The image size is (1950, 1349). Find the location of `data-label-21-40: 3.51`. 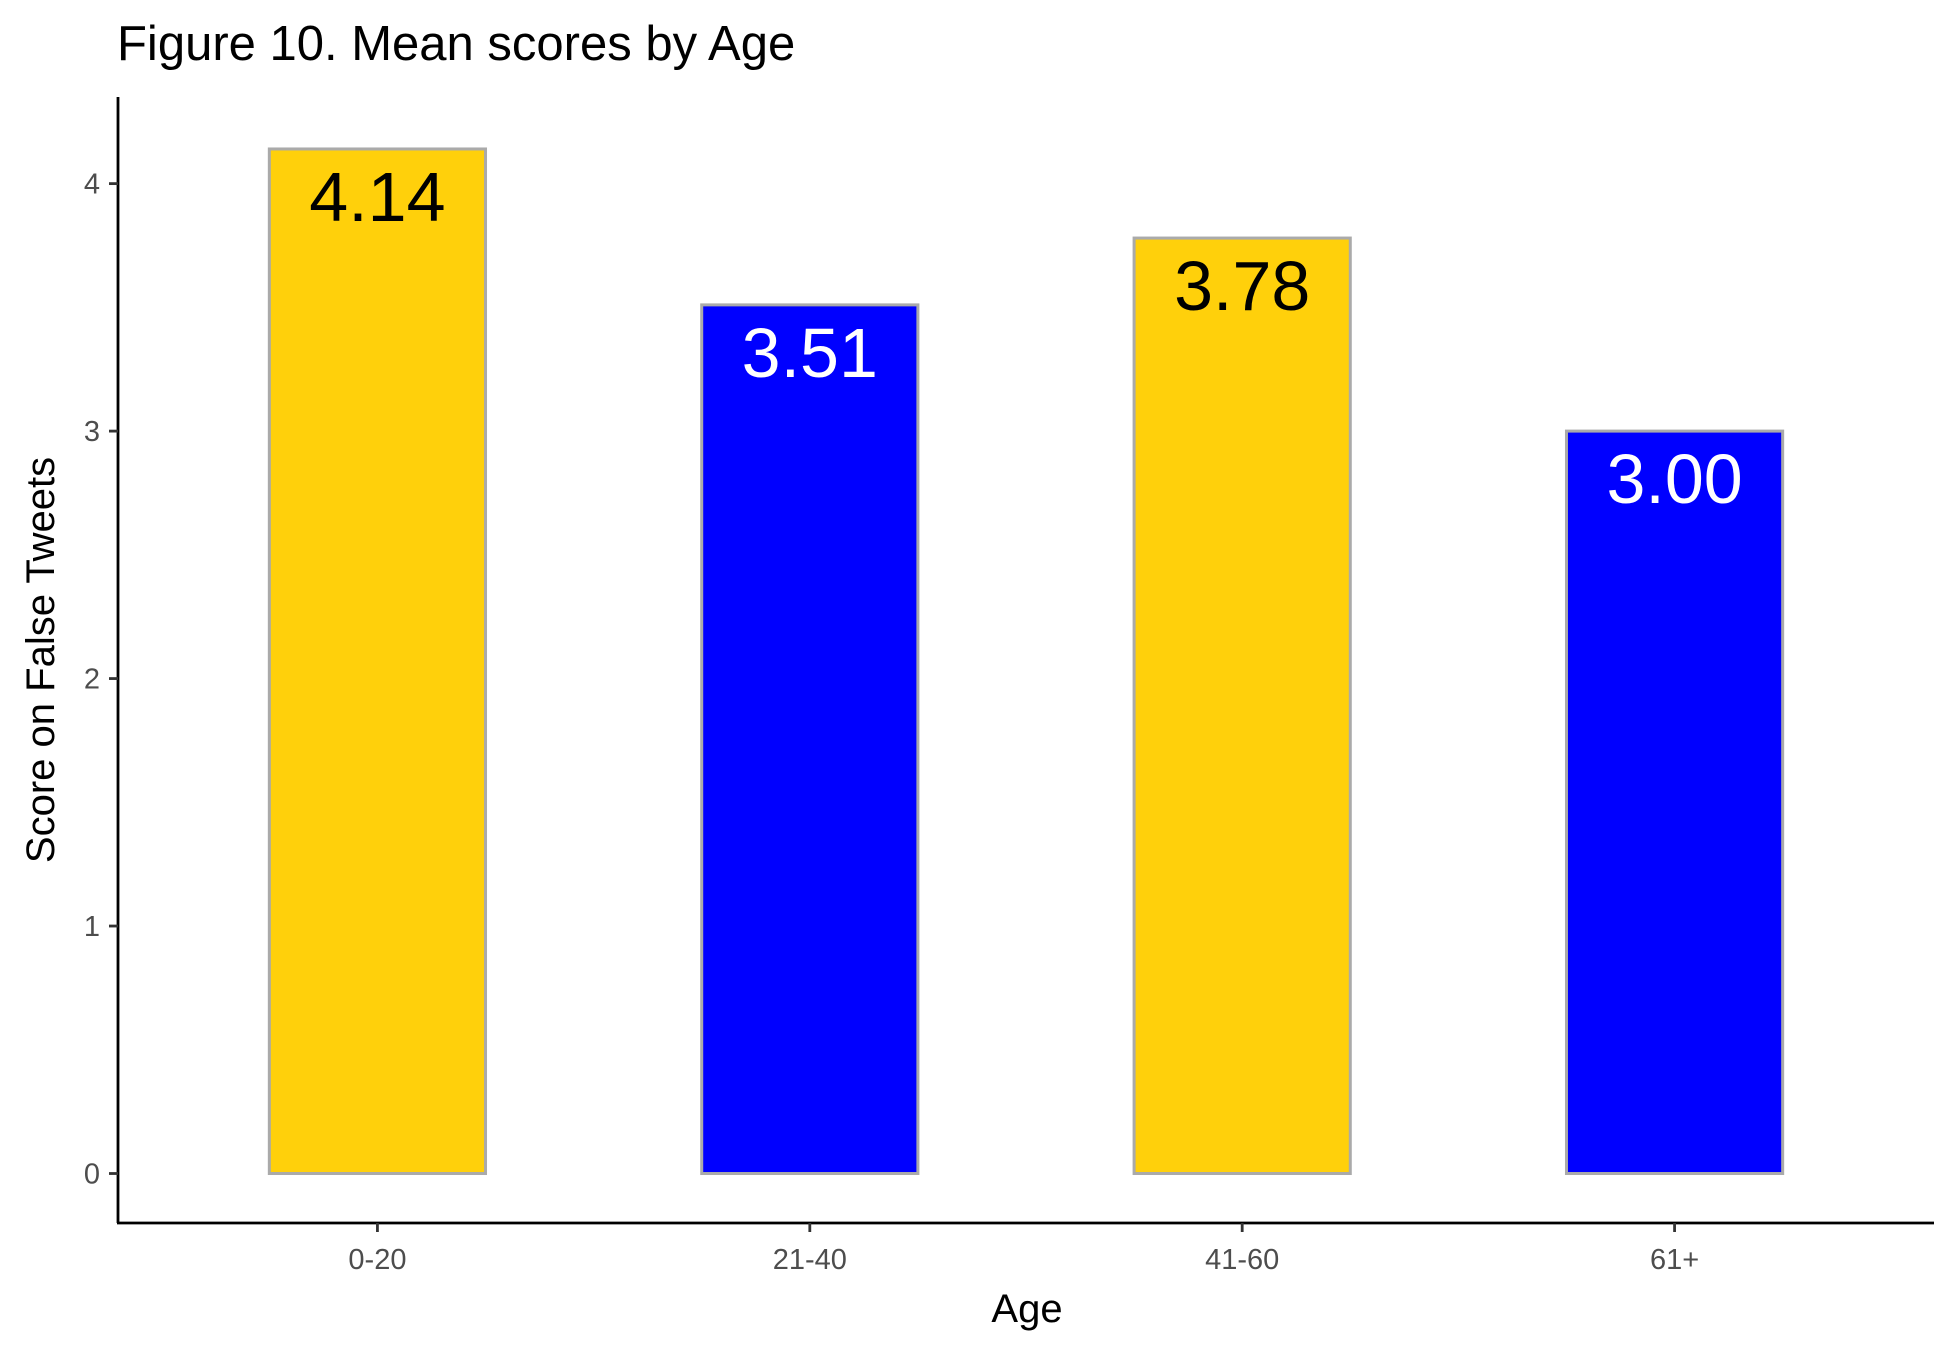

data-label-21-40: 3.51 is located at coordinates (810, 353).